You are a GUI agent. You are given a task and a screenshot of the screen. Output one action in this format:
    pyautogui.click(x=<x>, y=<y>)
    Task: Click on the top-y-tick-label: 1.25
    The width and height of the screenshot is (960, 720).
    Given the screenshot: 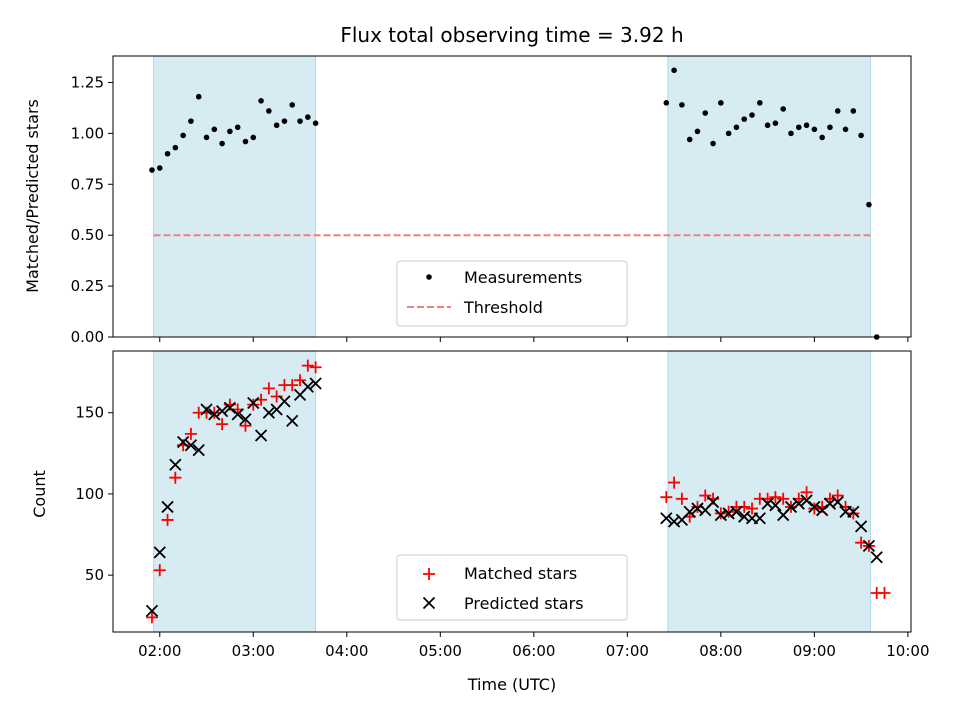 What is the action you would take?
    pyautogui.click(x=87, y=82)
    